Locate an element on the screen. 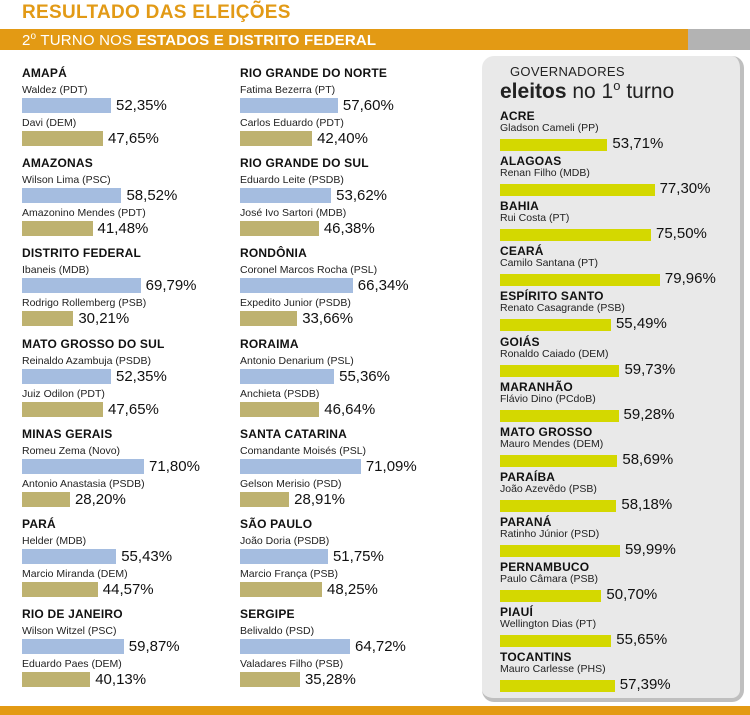  candidate-name: Ibaneis (MDB) is located at coordinates (56, 270).